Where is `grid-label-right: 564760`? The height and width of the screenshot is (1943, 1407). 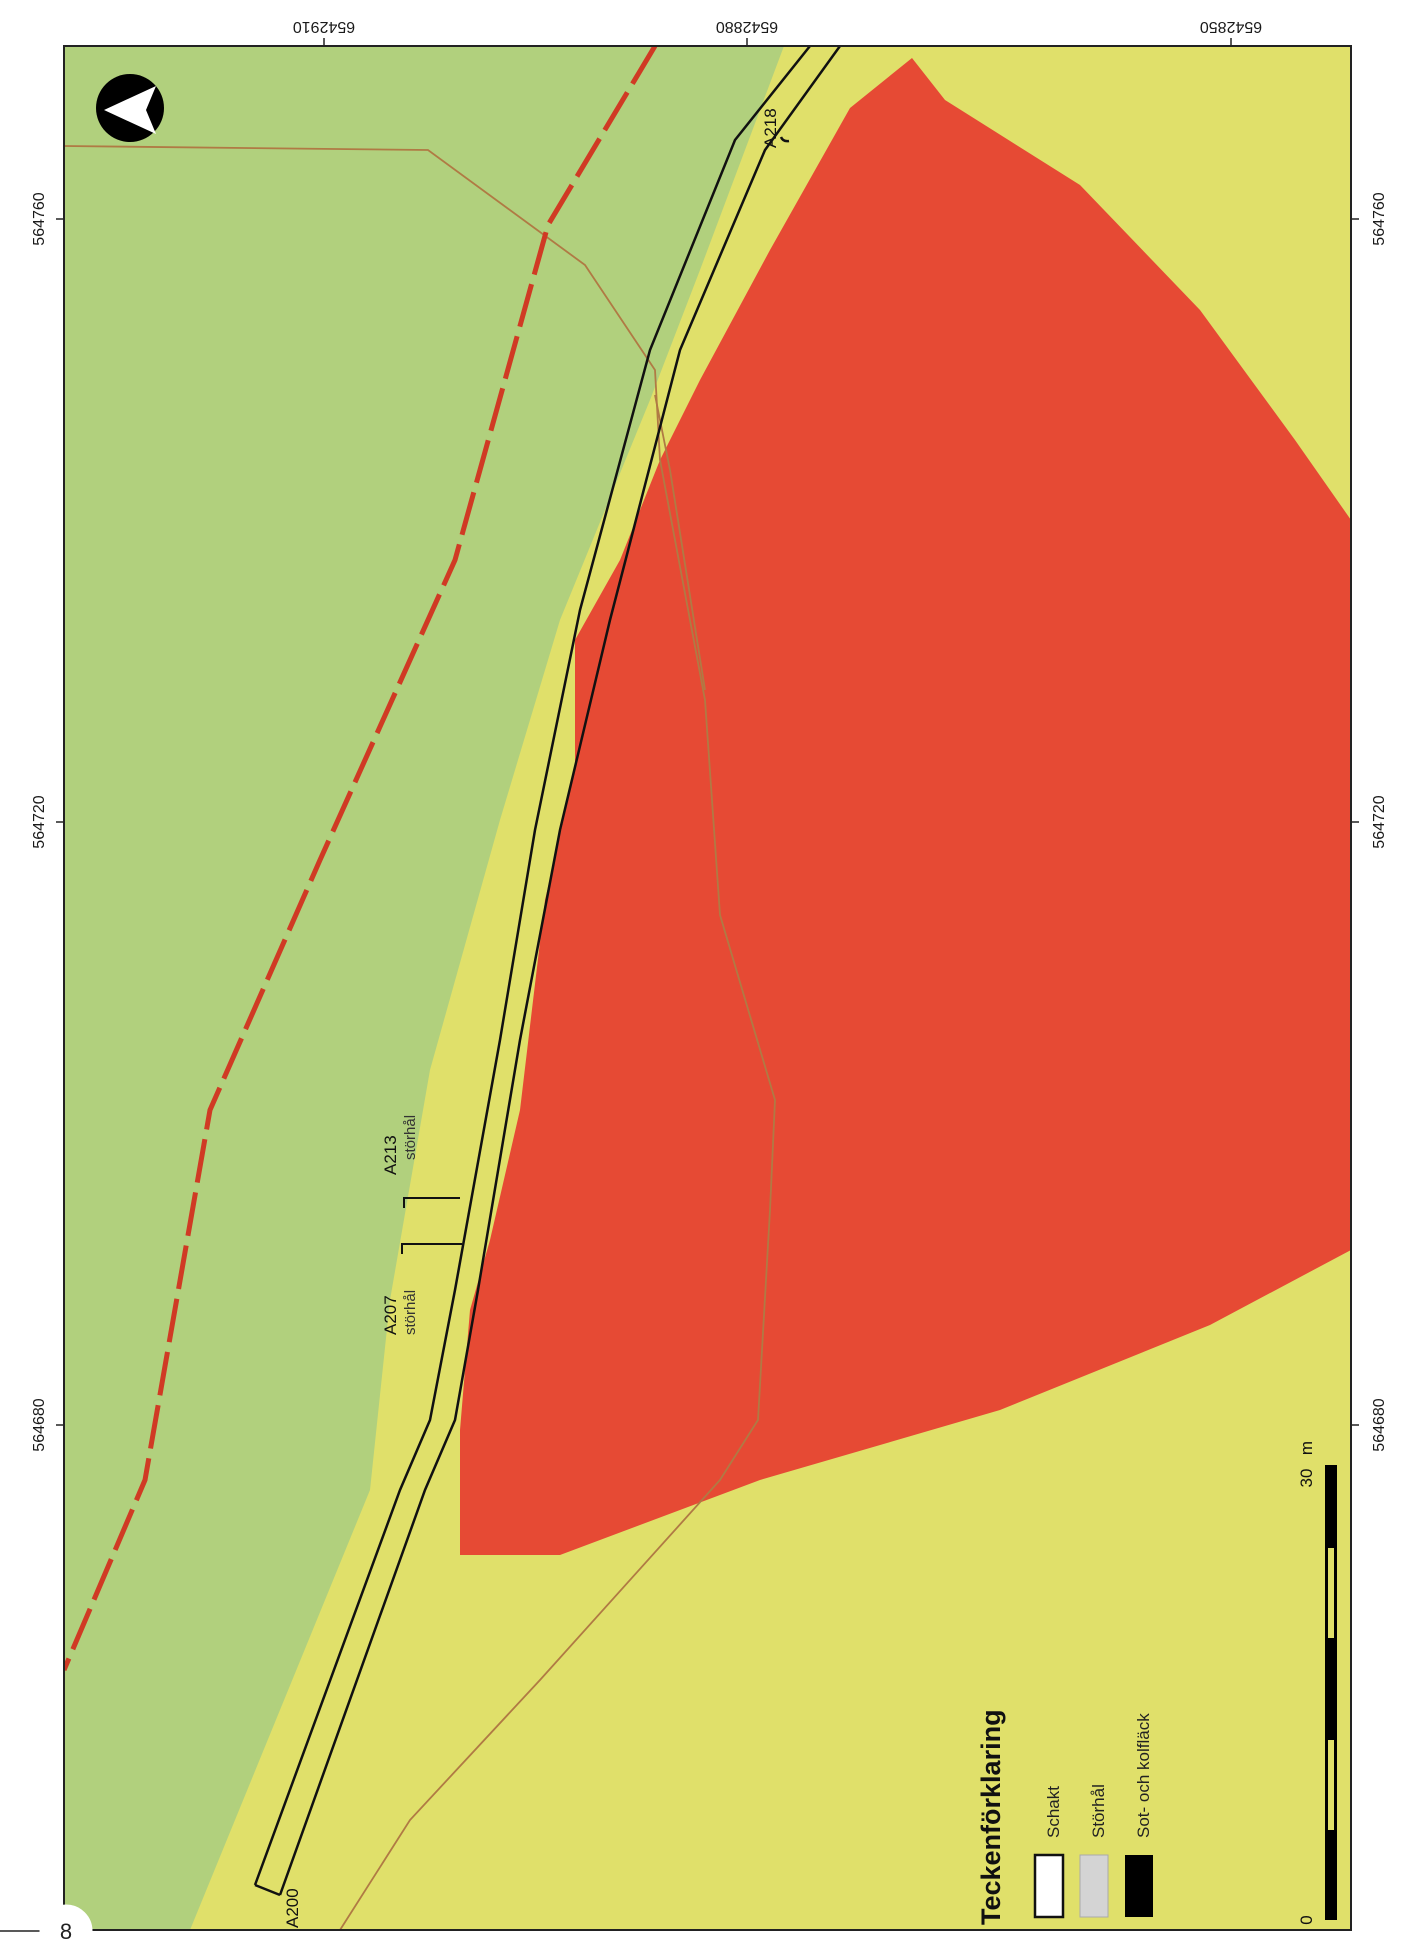
grid-label-right: 564760 is located at coordinates (1379, 218).